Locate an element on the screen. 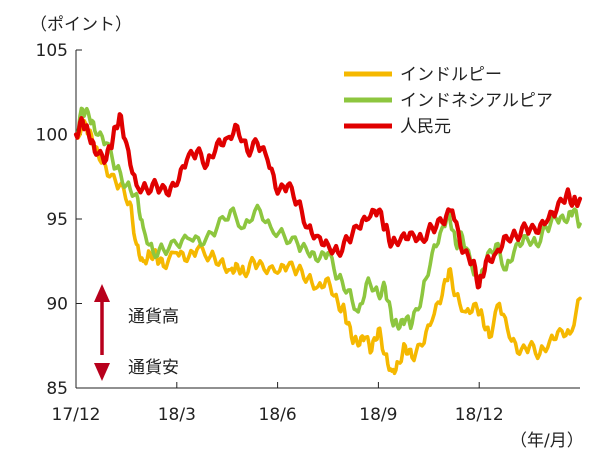 This screenshot has width=590, height=458. y-tick-label: 95 is located at coordinates (57, 220).